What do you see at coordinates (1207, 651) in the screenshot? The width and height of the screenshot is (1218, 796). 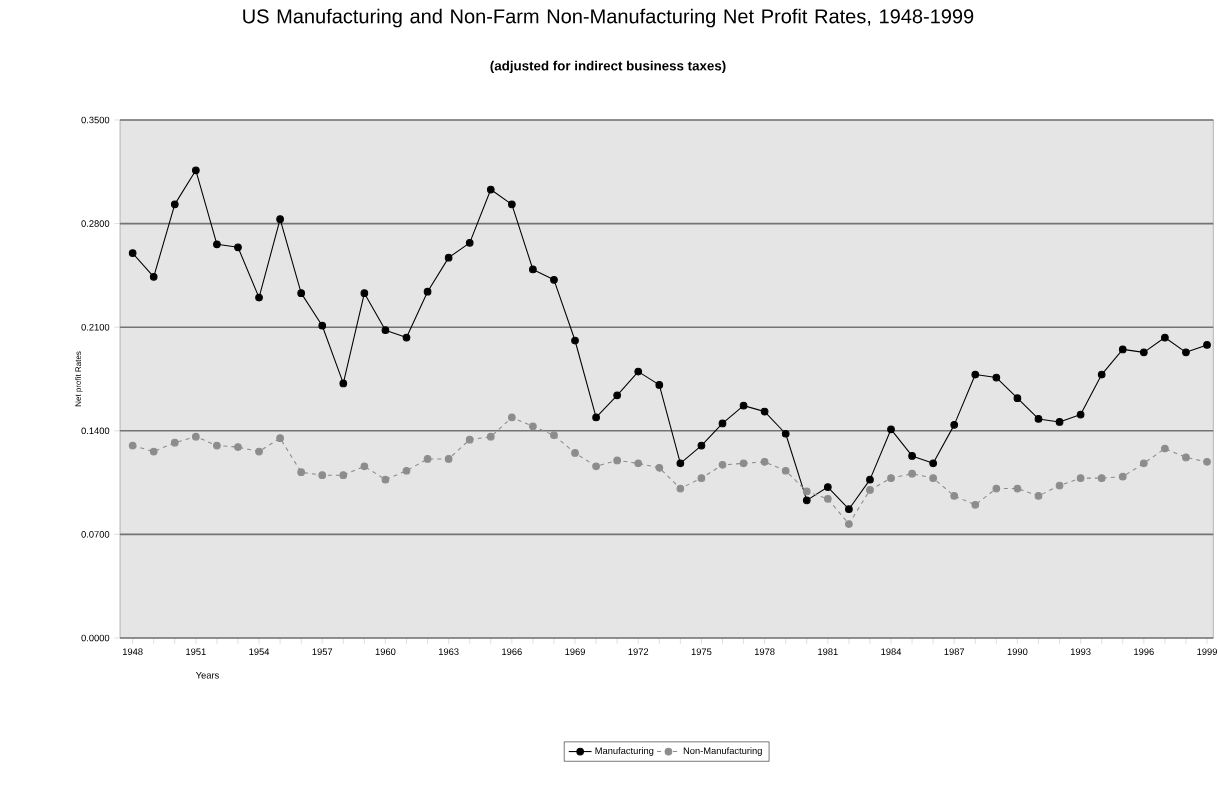 I see `x-tick-label: 1999` at bounding box center [1207, 651].